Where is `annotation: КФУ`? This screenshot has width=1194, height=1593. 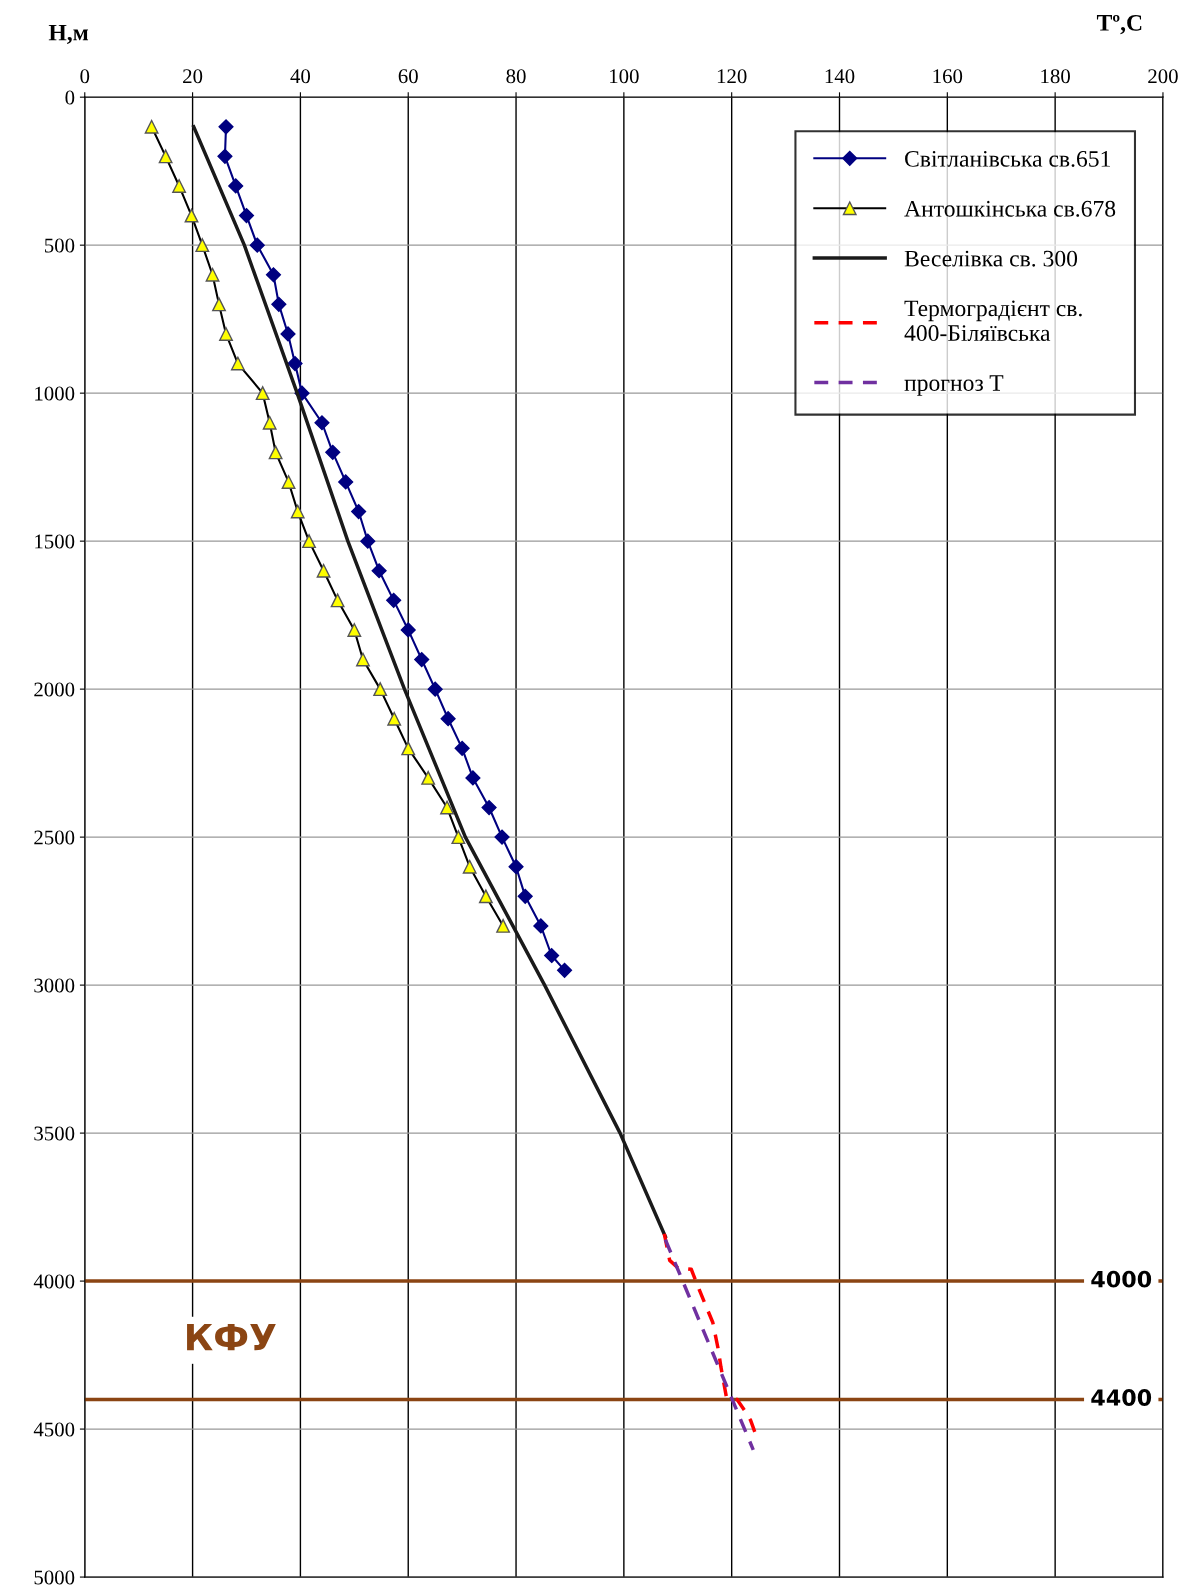 annotation: КФУ is located at coordinates (231, 1337).